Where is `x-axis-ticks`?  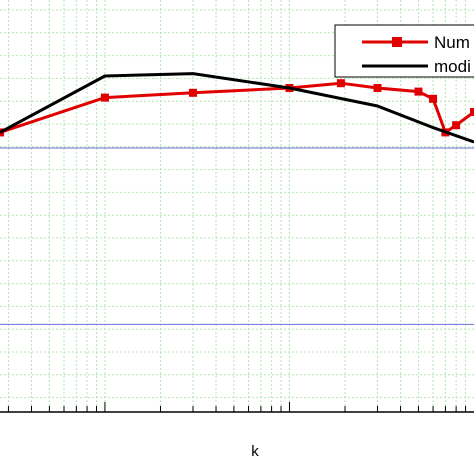
x-axis-ticks is located at coordinates (237, 407).